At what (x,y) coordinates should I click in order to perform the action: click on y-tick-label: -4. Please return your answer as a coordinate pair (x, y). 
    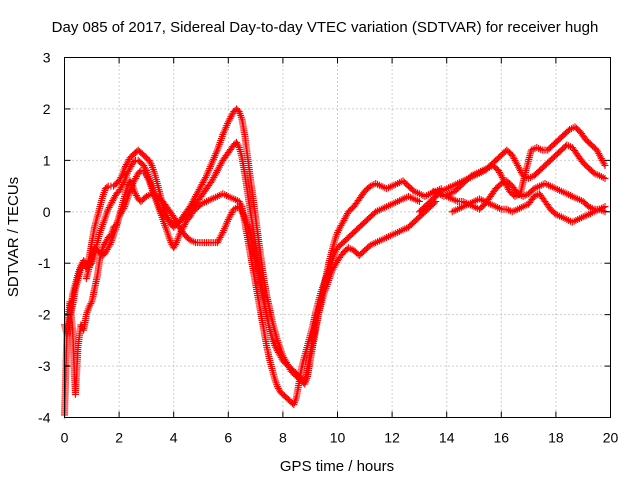
    Looking at the image, I should click on (44, 418).